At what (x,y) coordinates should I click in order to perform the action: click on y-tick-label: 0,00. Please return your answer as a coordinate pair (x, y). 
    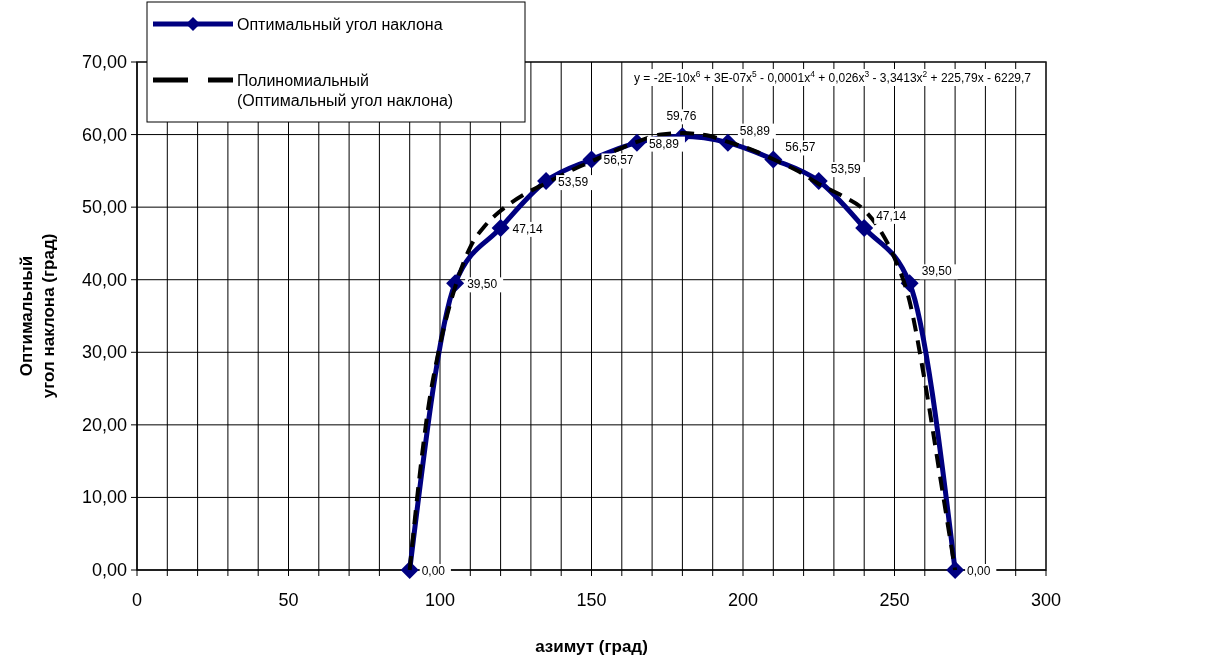
    Looking at the image, I should click on (109, 570).